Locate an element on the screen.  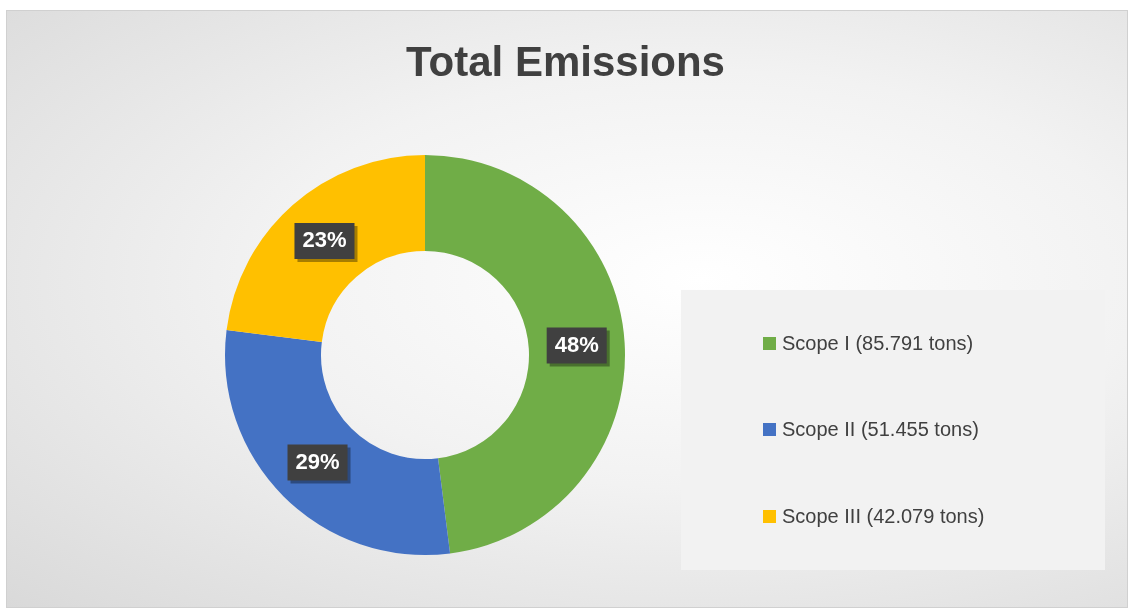
legend-label: Scope III (42.079 tons) is located at coordinates (883, 517).